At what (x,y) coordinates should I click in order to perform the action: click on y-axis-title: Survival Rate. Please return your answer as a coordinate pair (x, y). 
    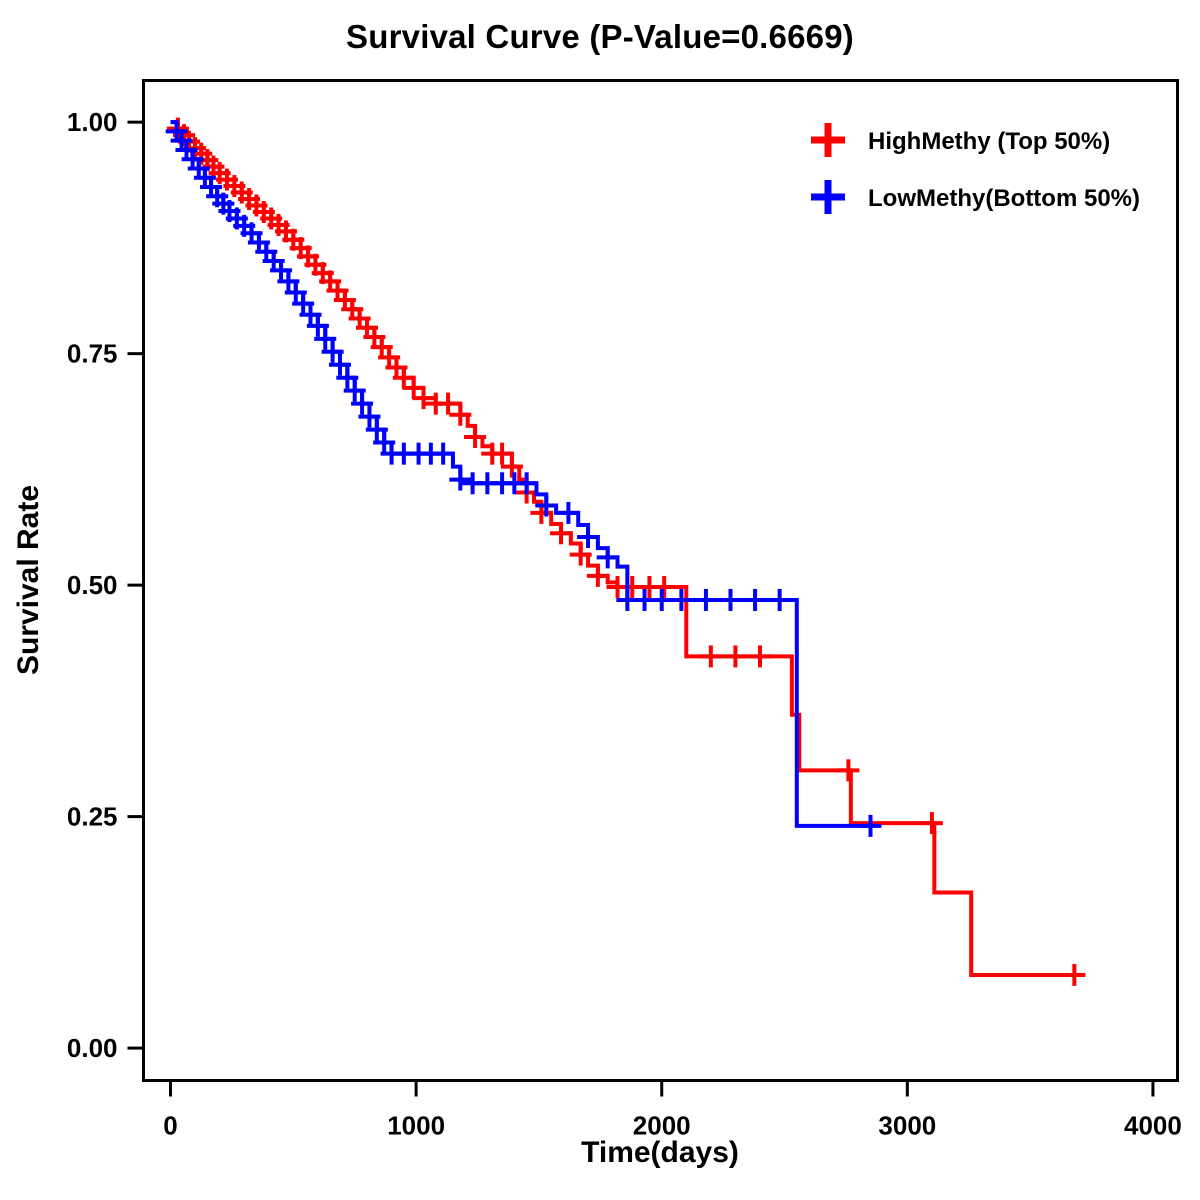
    Looking at the image, I should click on (28, 580).